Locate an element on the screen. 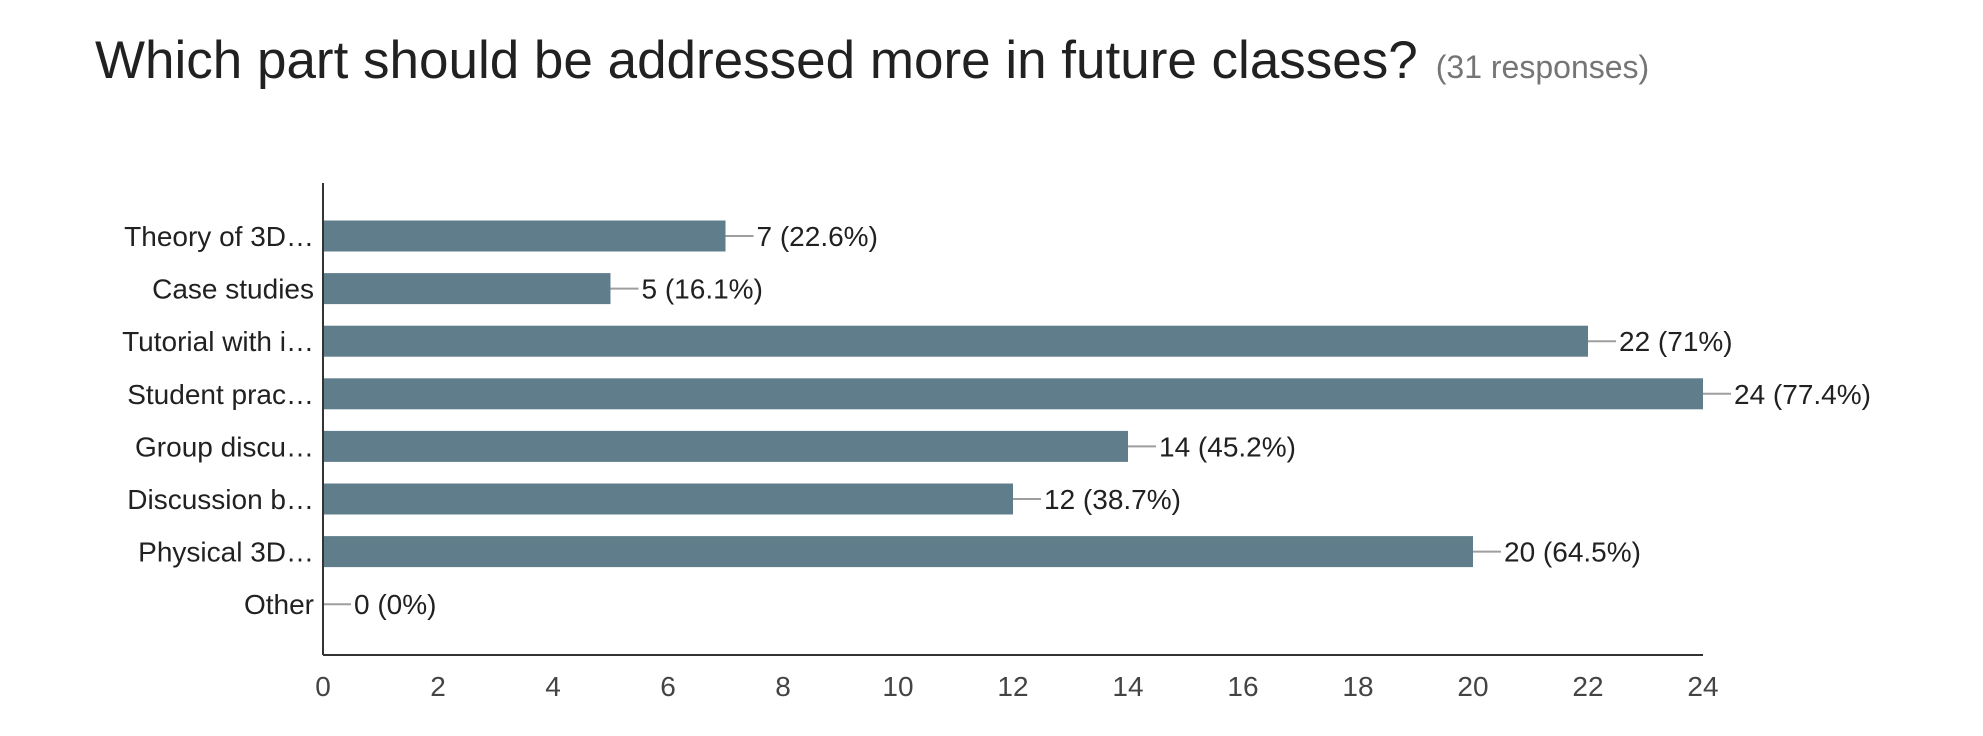 The image size is (1983, 736). x-tick-label: 2 is located at coordinates (438, 686).